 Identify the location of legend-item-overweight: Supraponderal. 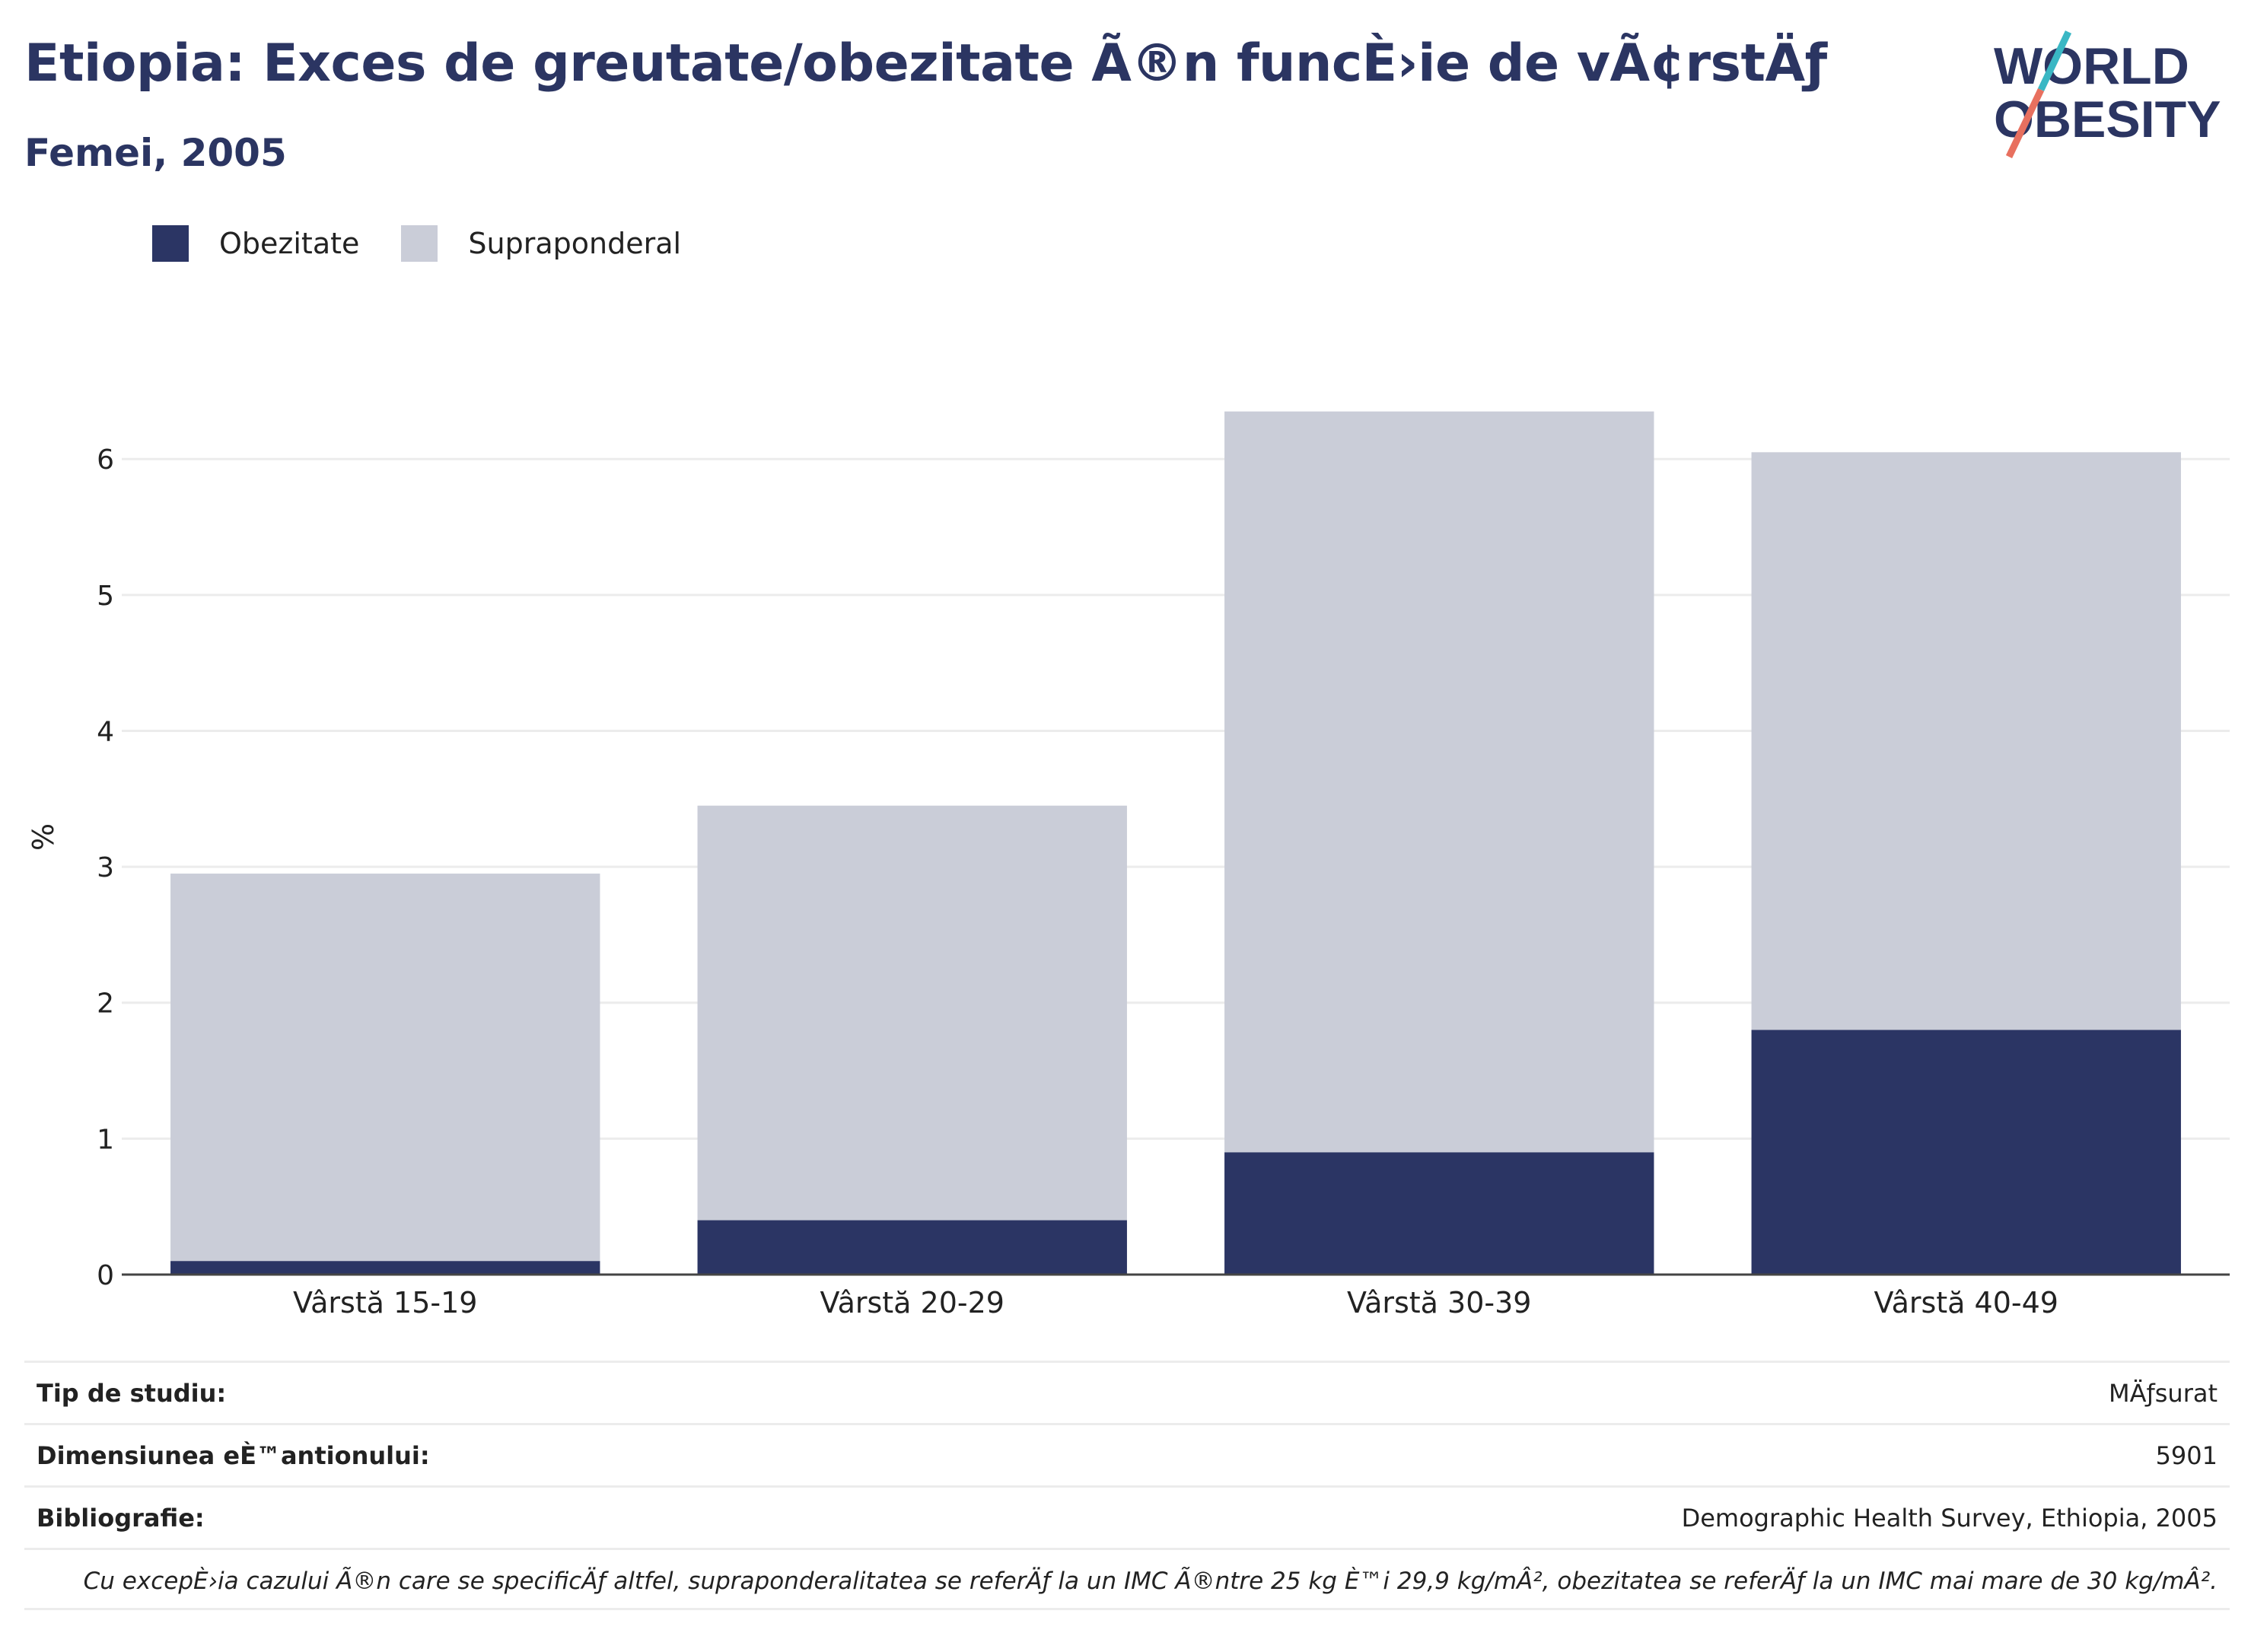
(541, 244).